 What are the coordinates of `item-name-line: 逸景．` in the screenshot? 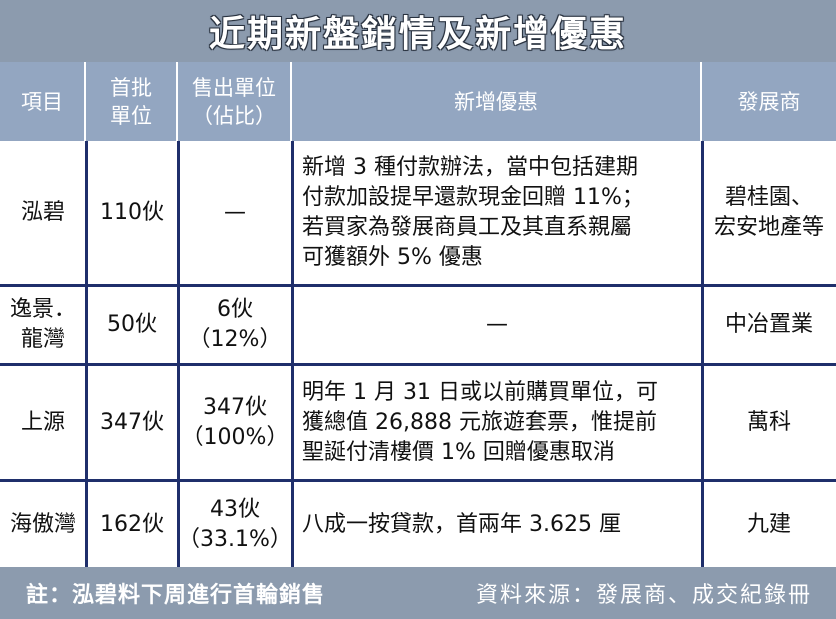 It's located at (42, 309).